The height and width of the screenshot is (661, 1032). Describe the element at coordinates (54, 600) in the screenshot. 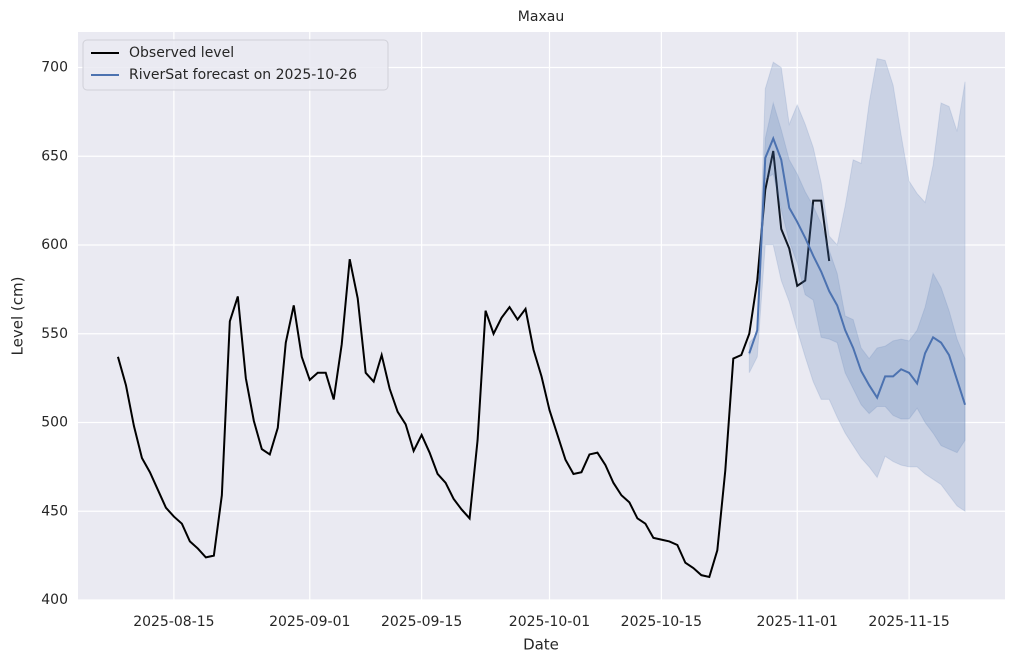

I see `y-tick-label: 400` at that location.